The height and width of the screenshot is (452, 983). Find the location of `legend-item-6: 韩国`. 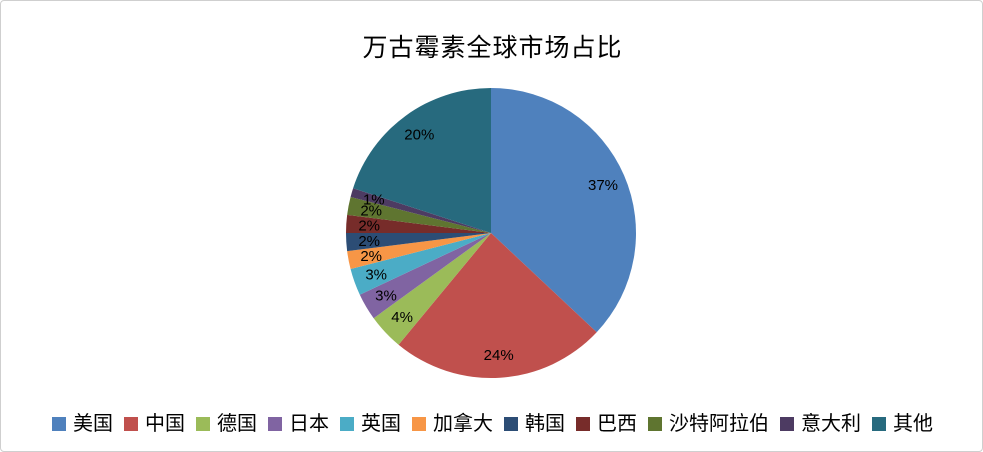

legend-item-6: 韩国 is located at coordinates (534, 424).